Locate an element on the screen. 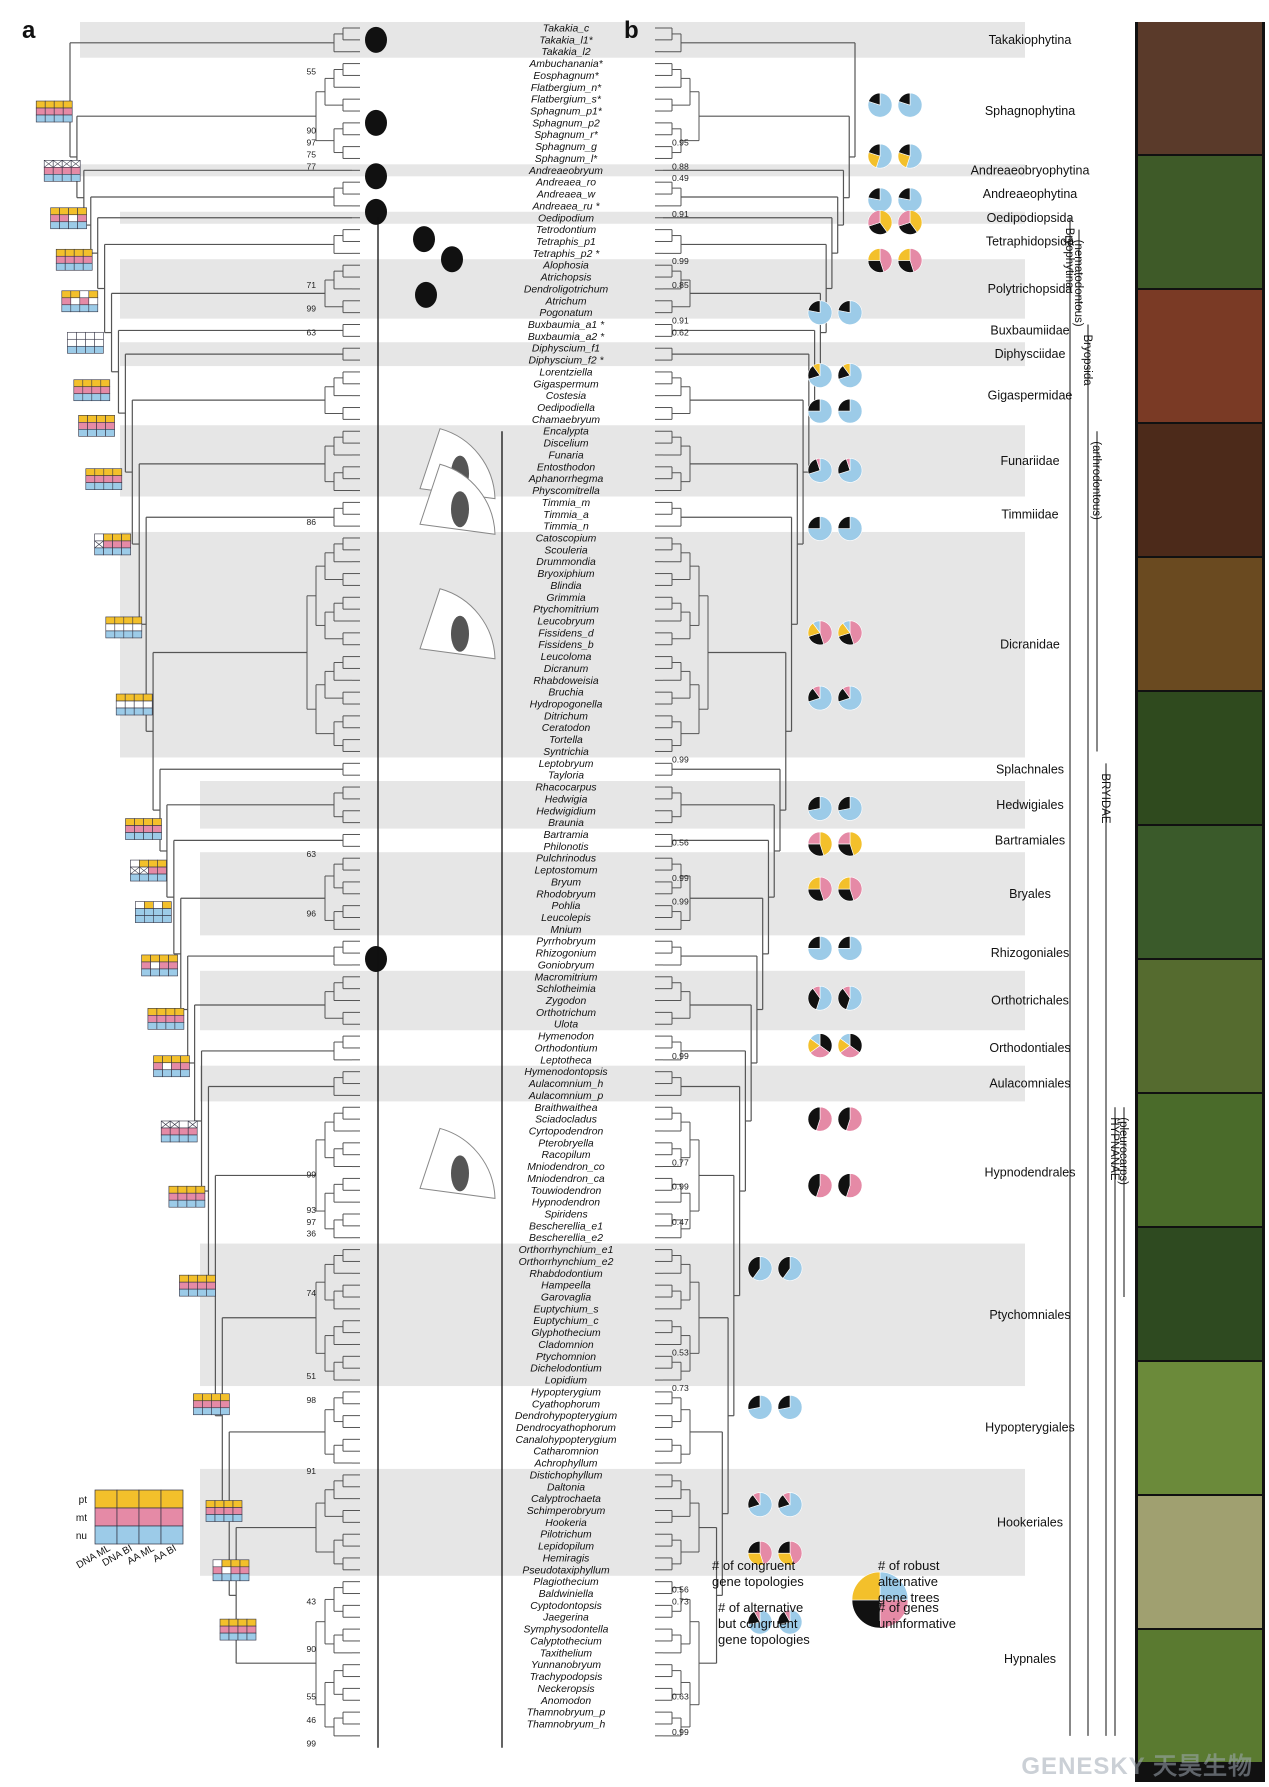 The image size is (1269, 1787). taxon-label: Drummondia is located at coordinates (566, 562).